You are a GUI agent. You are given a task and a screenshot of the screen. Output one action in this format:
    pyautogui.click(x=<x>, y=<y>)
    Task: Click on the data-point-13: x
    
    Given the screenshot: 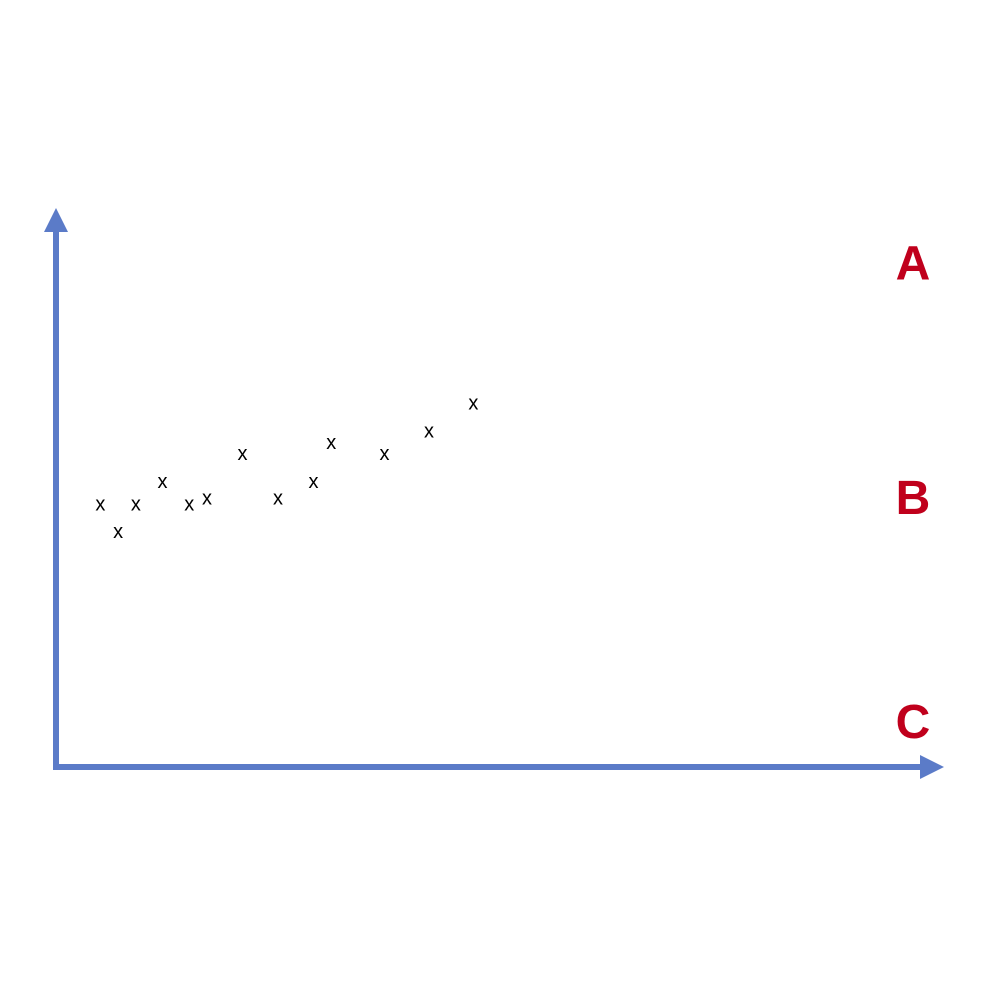 What is the action you would take?
    pyautogui.click(x=473, y=404)
    